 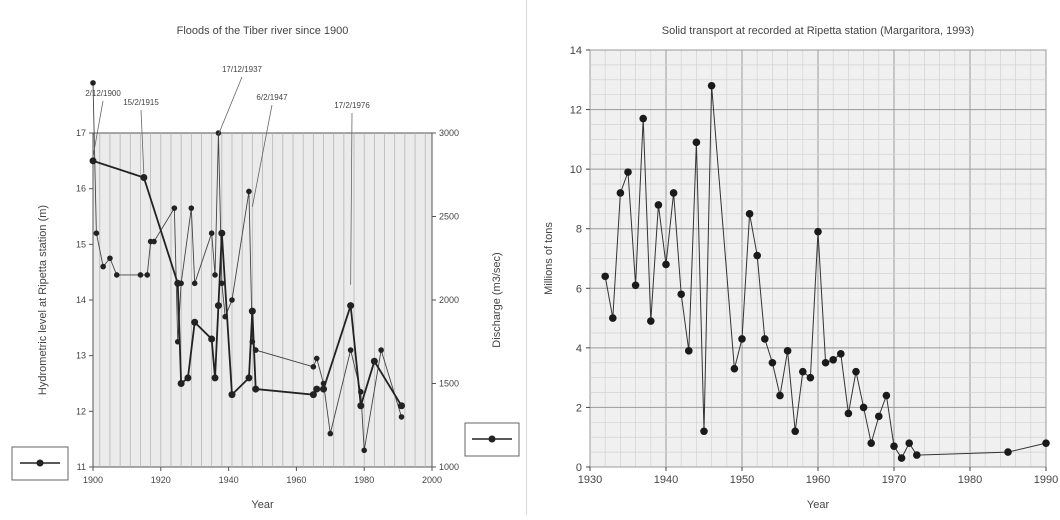 I want to click on y2-tick-label: 2000, so click(x=449, y=300).